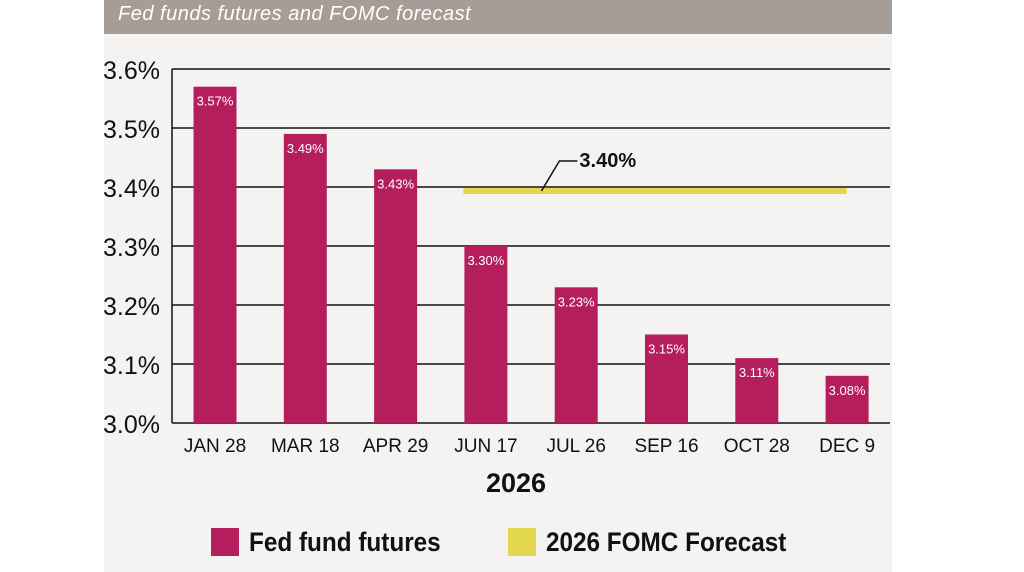 This screenshot has width=1024, height=572. I want to click on chart-title: Fed funds futures and FOMC forecast, so click(295, 14).